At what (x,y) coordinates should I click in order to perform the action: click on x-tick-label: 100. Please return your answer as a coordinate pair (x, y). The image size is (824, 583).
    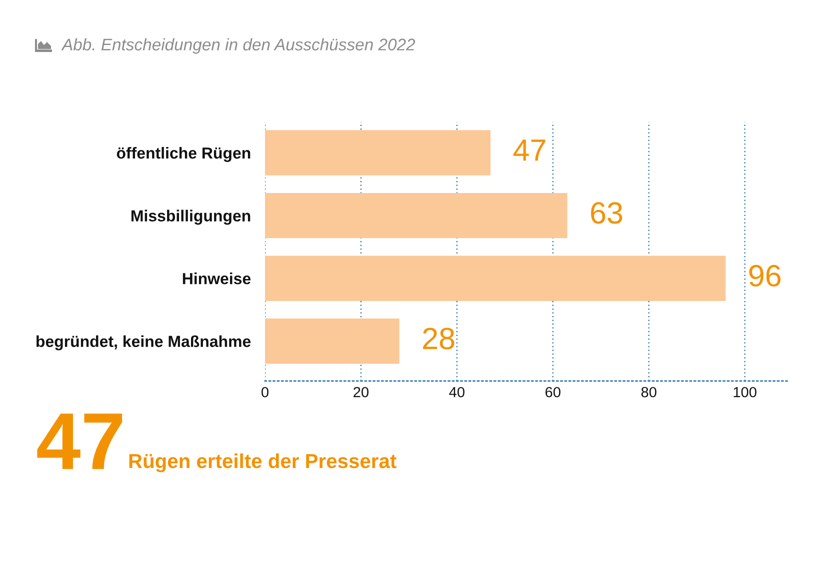
    Looking at the image, I should click on (745, 392).